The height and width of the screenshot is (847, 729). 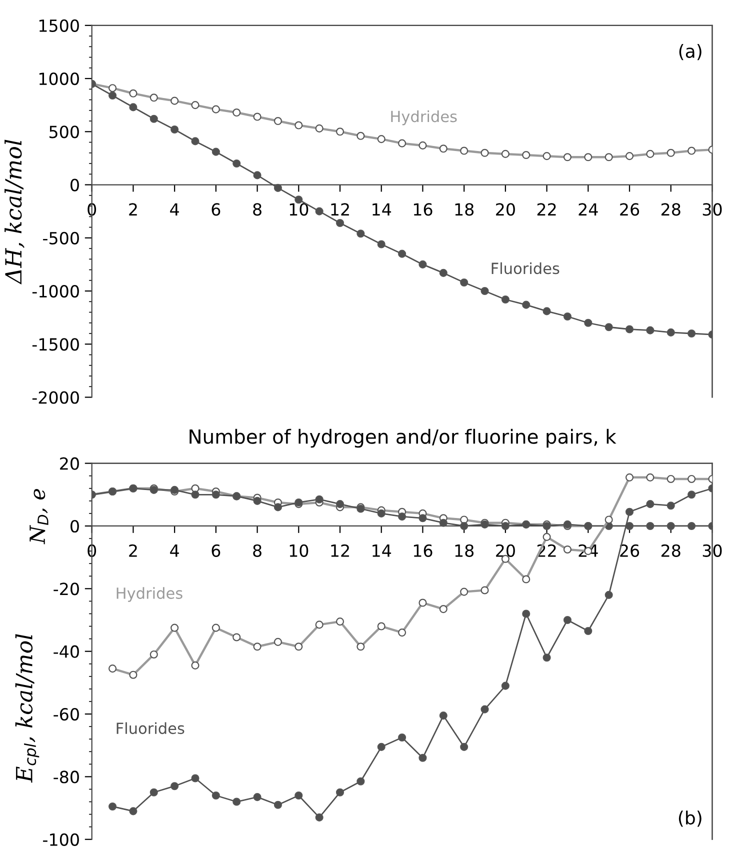 What do you see at coordinates (150, 728) in the screenshot?
I see `text: Fluorides` at bounding box center [150, 728].